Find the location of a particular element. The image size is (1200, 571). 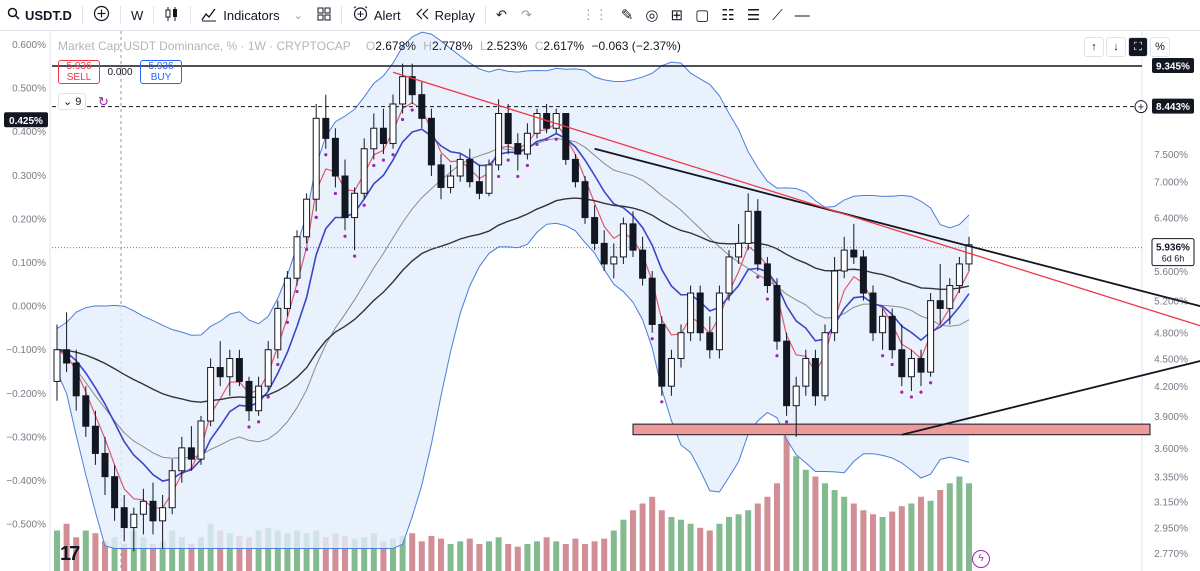

low-value: 2.523% is located at coordinates (507, 46).